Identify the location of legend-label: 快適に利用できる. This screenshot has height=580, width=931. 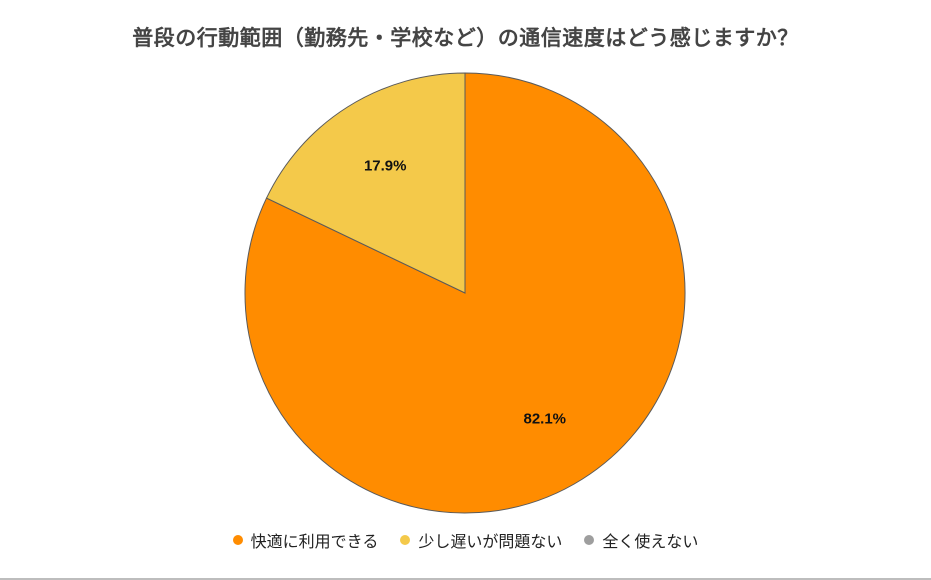
(314, 541).